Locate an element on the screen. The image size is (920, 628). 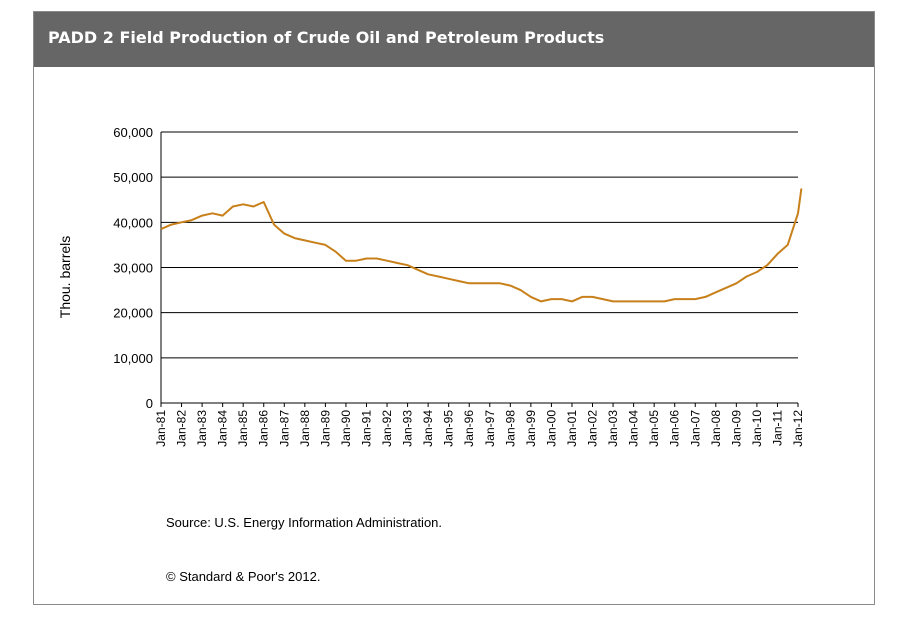
x-tick-label: Jan-06 is located at coordinates (675, 428).